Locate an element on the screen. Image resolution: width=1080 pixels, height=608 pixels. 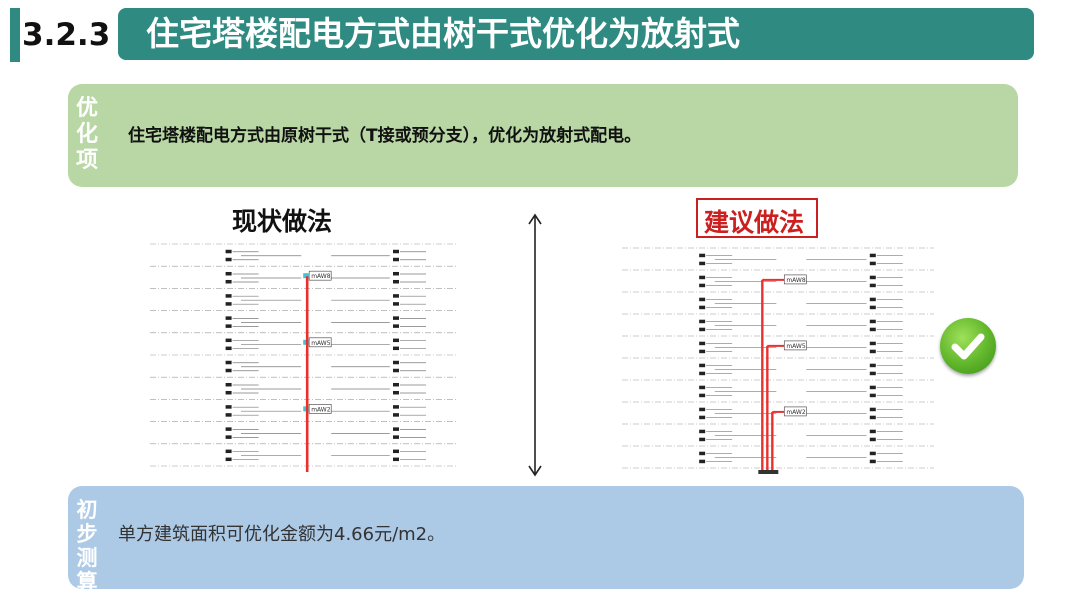
section-tab-marker is located at coordinates (15, 35).